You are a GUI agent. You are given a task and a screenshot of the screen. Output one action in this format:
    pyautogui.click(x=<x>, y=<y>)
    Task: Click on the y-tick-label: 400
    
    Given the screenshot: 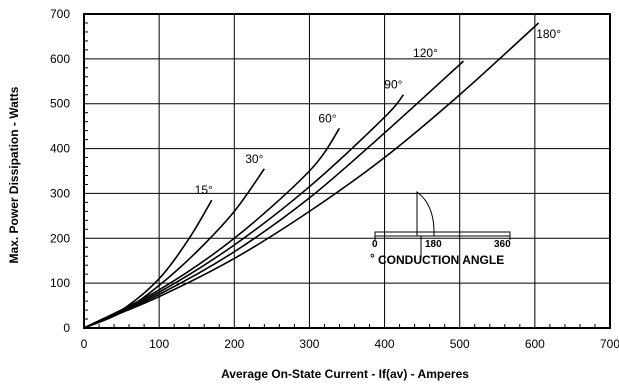 What is the action you would take?
    pyautogui.click(x=60, y=149)
    